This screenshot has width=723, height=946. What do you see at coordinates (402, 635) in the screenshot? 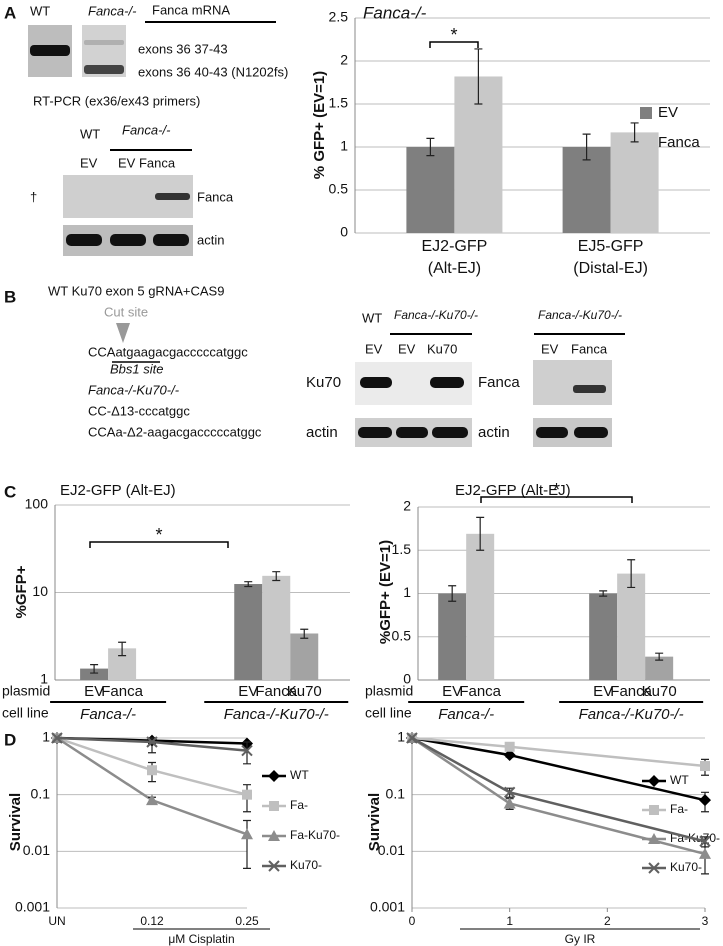
I see `y-tick-label: 0.5` at bounding box center [402, 635].